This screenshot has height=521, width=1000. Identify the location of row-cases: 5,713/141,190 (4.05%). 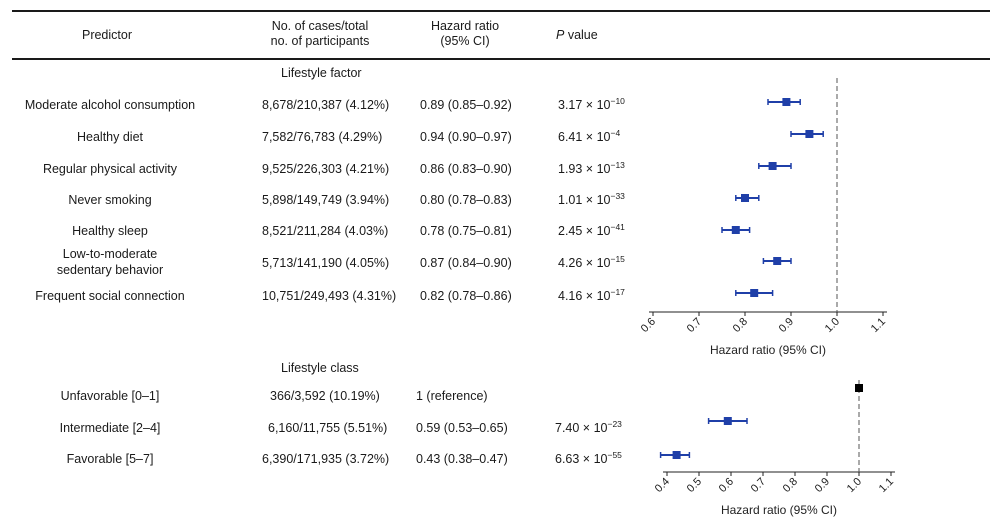
(326, 263).